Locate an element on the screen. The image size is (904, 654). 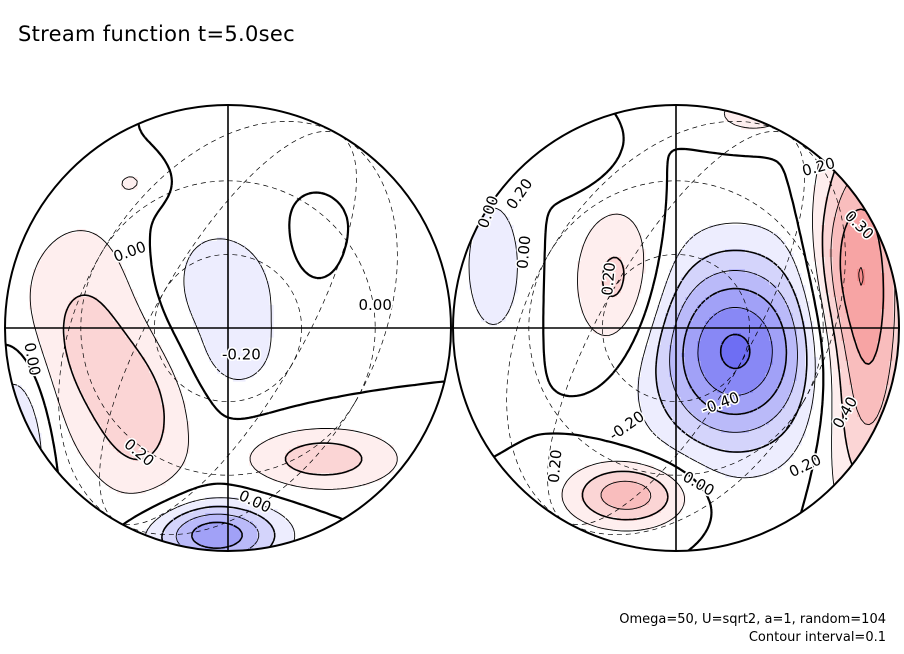
right-contour-label-2: 0.00 is located at coordinates (523, 252).